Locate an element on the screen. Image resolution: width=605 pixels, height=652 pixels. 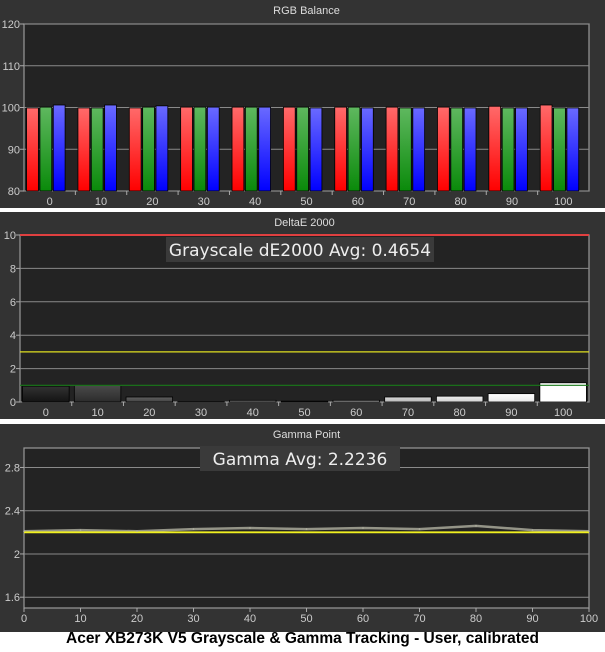
y-tick-label: 0 is located at coordinates (13, 403).